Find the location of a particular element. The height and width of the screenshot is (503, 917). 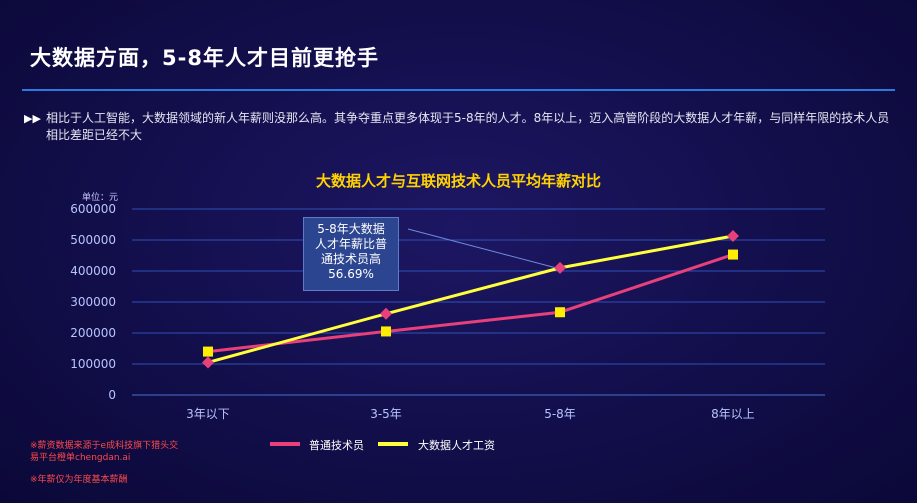

footnote-salary-note: ※年薪仅为年度基本薪酬 is located at coordinates (79, 480).